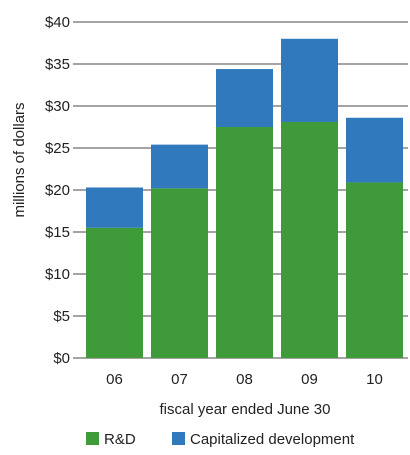 The width and height of the screenshot is (410, 455). Describe the element at coordinates (120, 439) in the screenshot. I see `legend-label-rnd: R&D` at that location.